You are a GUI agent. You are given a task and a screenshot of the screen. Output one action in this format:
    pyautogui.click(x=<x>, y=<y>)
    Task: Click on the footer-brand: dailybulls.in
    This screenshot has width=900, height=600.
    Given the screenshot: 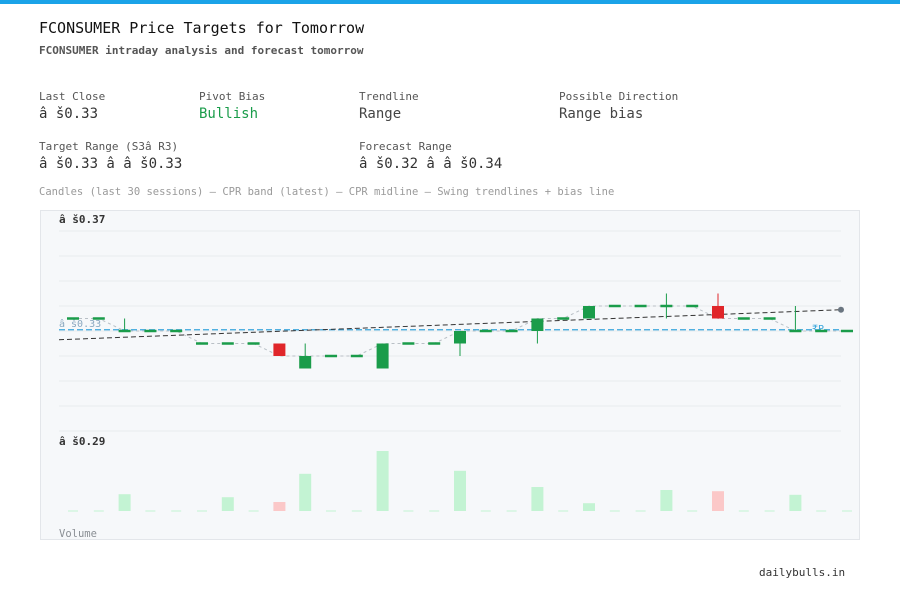 What is the action you would take?
    pyautogui.click(x=802, y=572)
    